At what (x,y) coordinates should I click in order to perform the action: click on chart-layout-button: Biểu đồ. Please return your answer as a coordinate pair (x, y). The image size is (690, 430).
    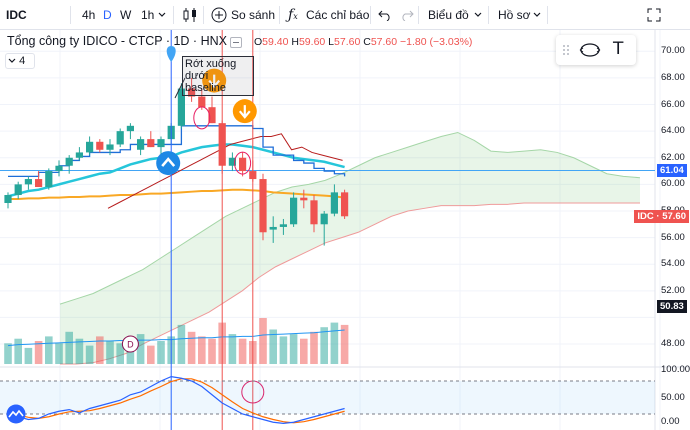
    Looking at the image, I should click on (448, 15).